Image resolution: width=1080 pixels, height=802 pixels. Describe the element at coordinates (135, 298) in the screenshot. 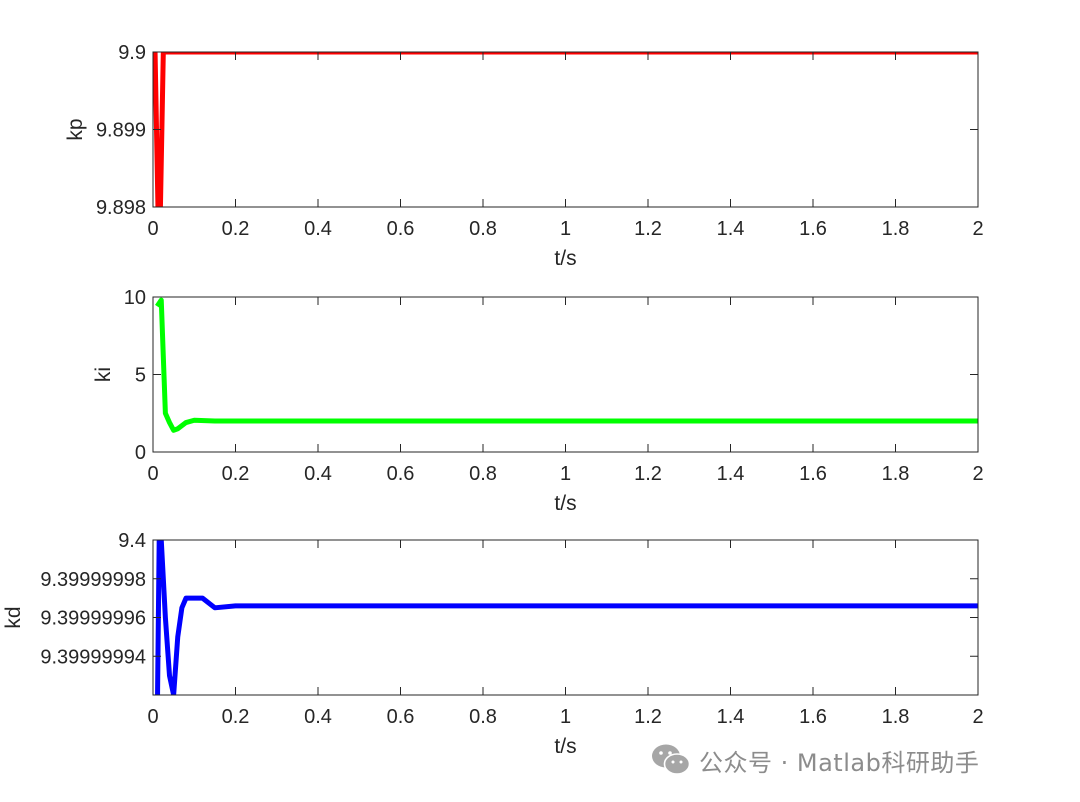

I see `y-tick-label: 10` at that location.